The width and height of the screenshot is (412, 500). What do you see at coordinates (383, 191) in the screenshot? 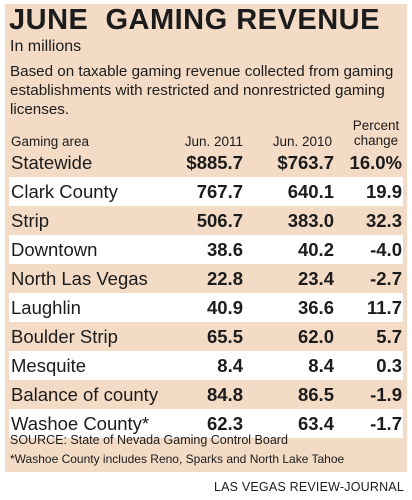
I see `row-percent-change: 19.9` at bounding box center [383, 191].